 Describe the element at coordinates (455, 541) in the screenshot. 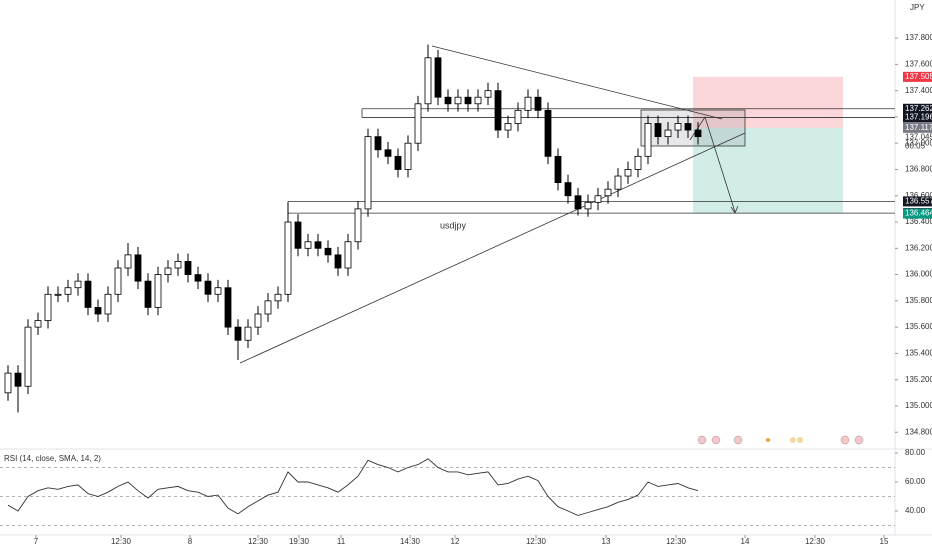

I see `x-tick-label: 12` at that location.